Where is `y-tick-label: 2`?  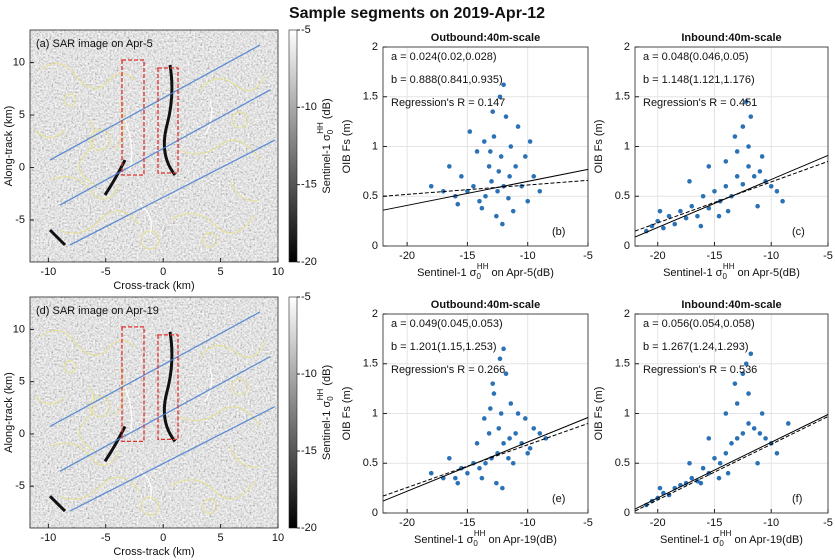
y-tick-label: 2 is located at coordinates (627, 47).